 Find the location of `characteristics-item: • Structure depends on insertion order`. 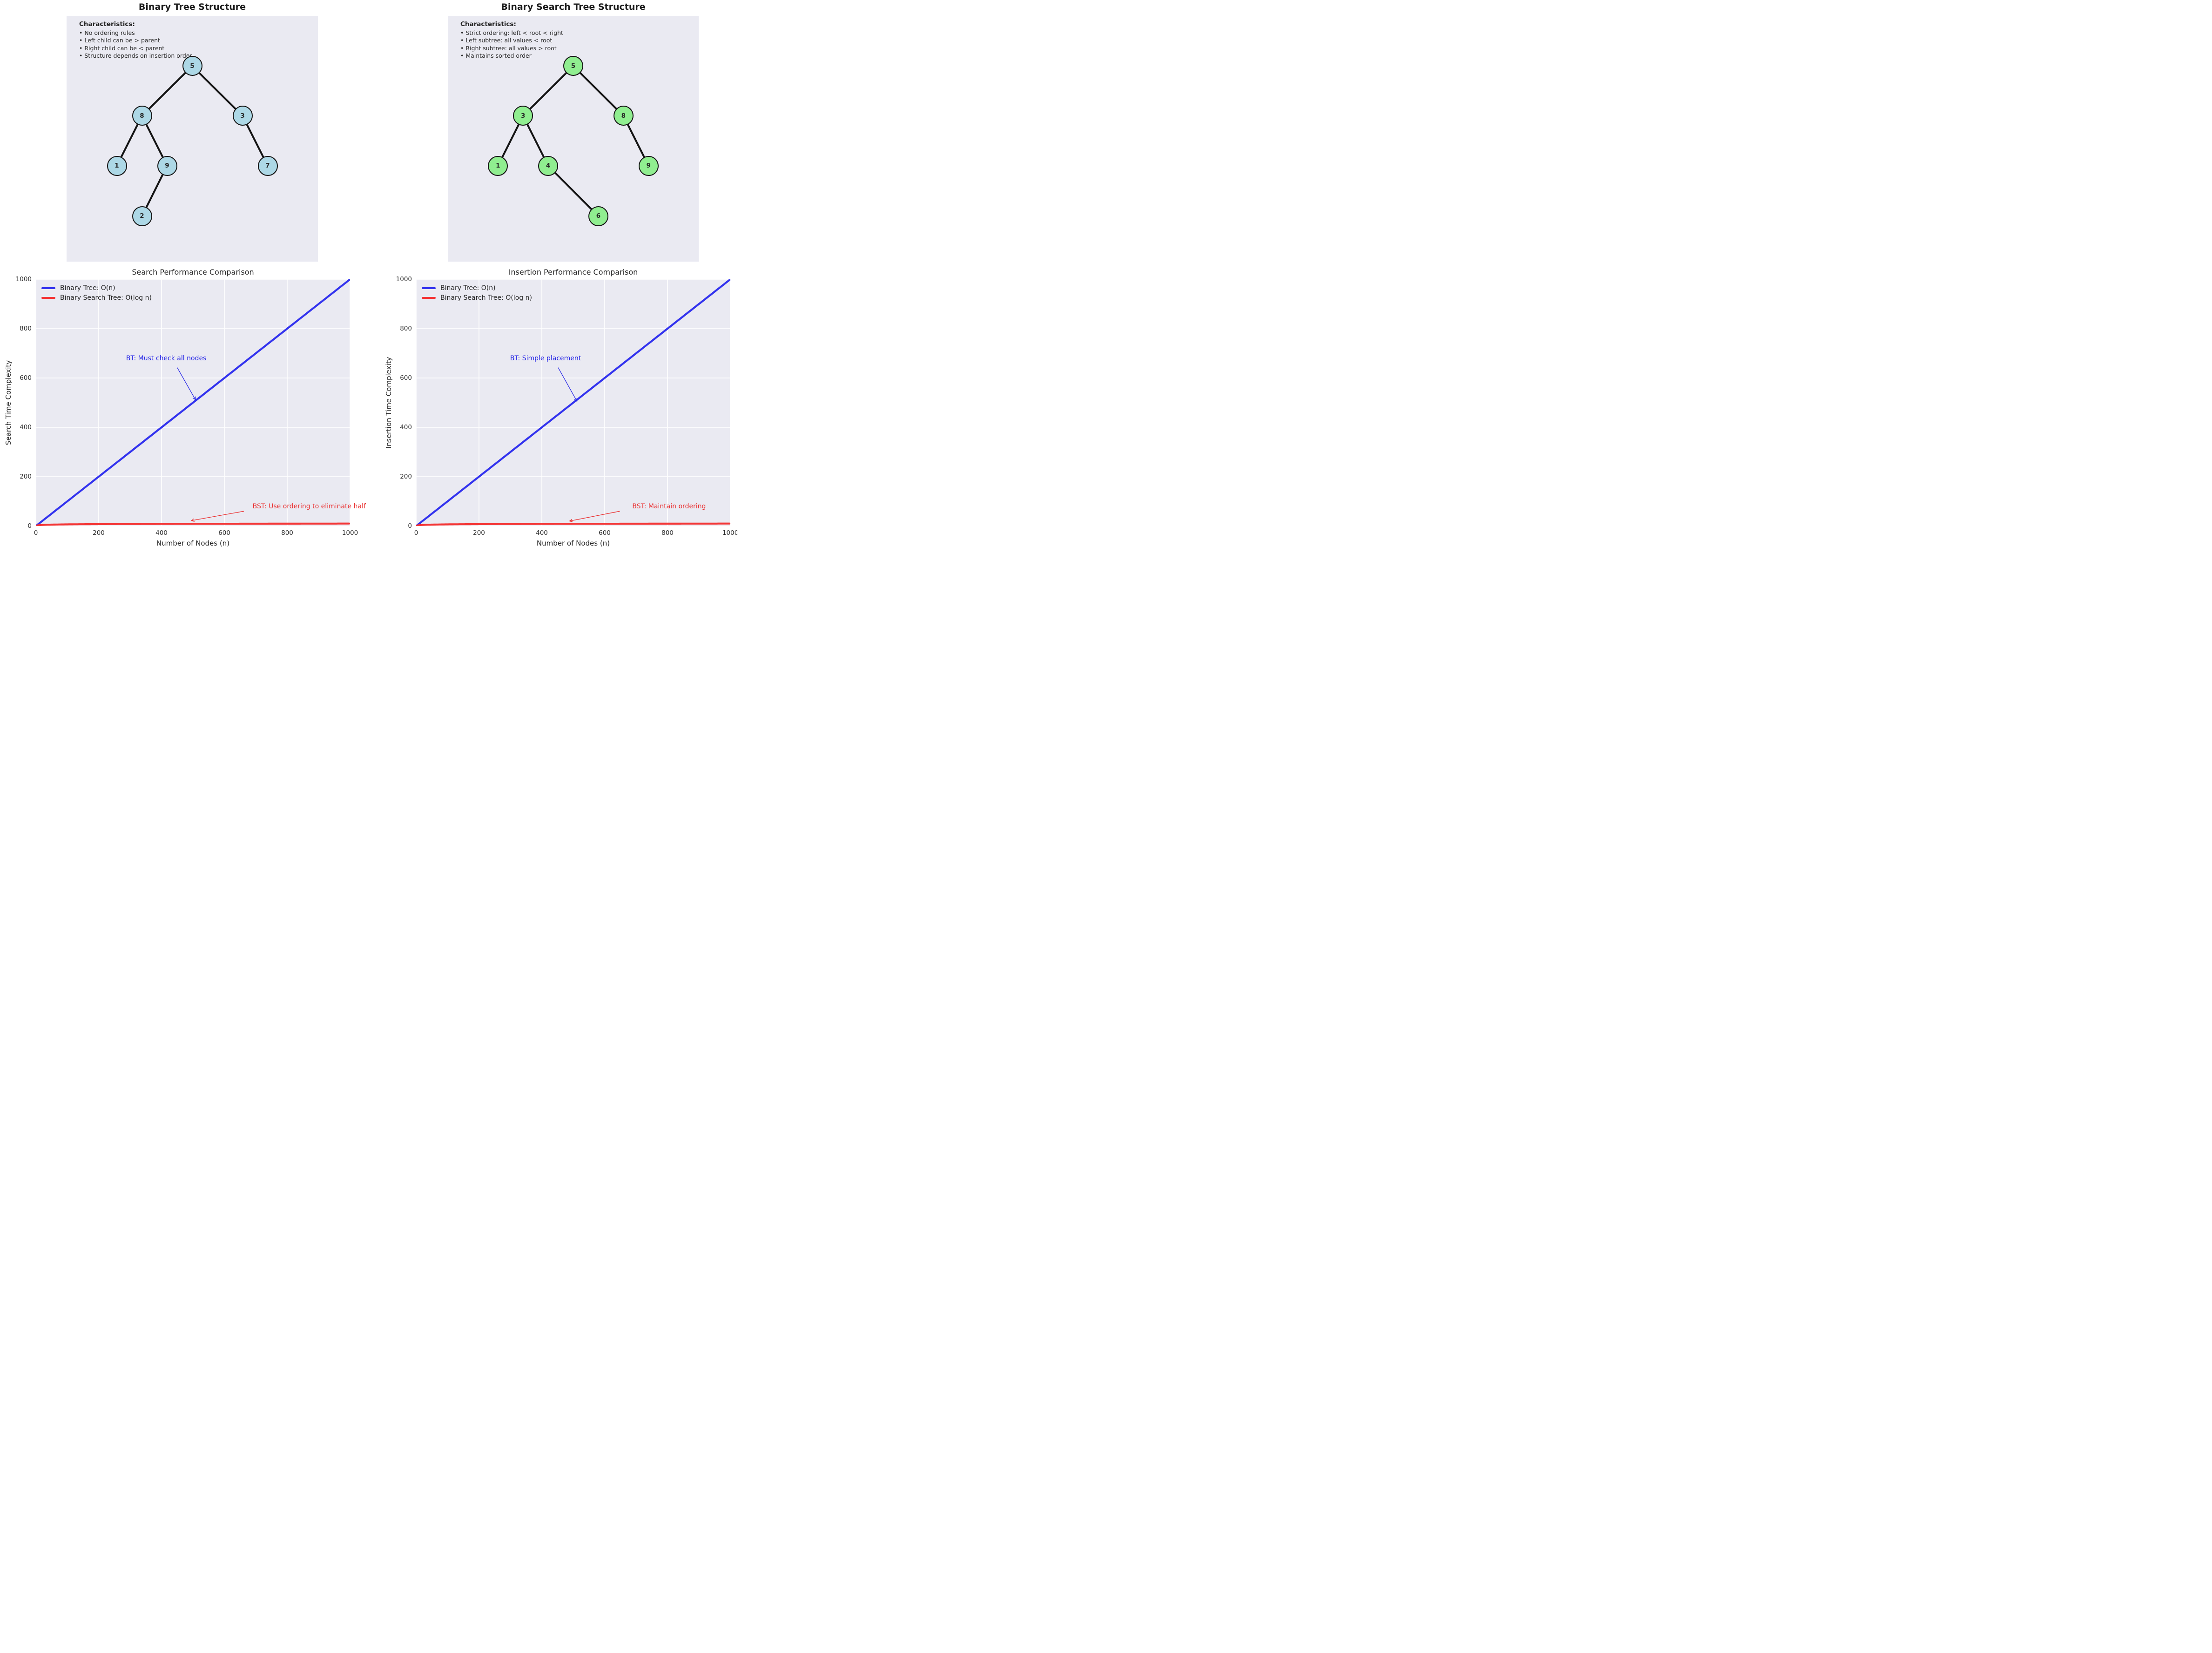

characteristics-item: • Structure depends on insertion order is located at coordinates (135, 55).